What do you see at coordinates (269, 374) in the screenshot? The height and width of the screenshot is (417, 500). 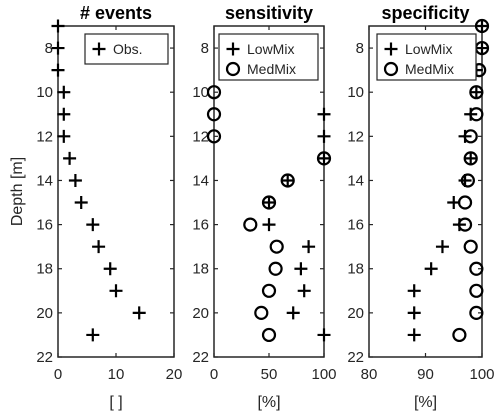 I see `x-tick-label: 50` at bounding box center [269, 374].